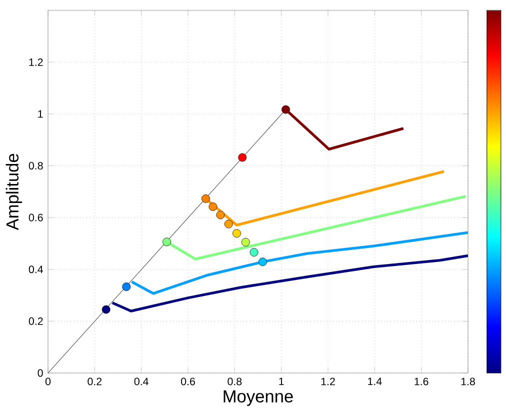 The height and width of the screenshot is (412, 506). I want to click on x-tick-label: 1, so click(281, 382).